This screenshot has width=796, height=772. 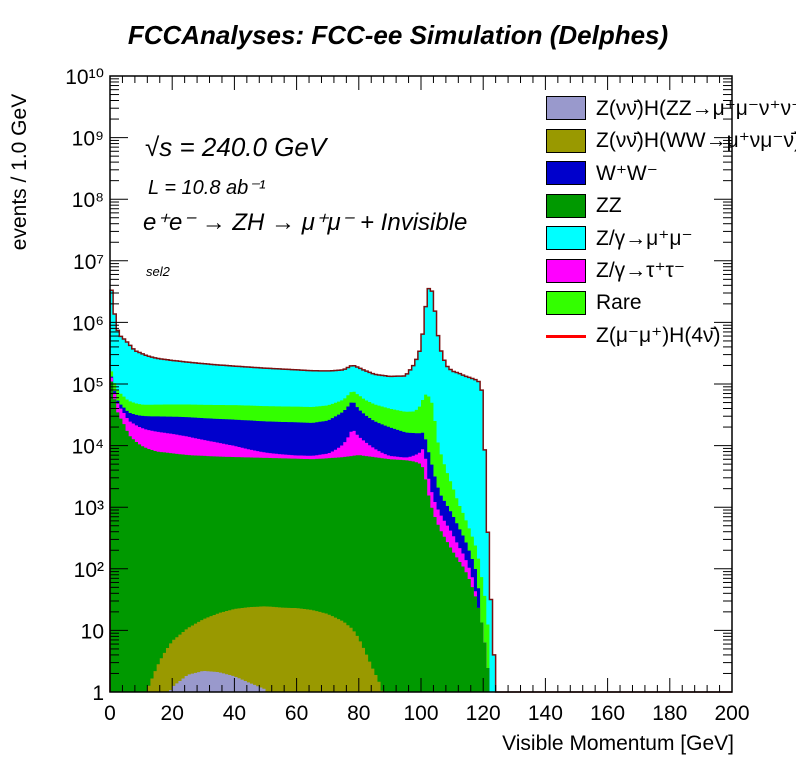 I want to click on x-tick-label: 40, so click(x=234, y=713).